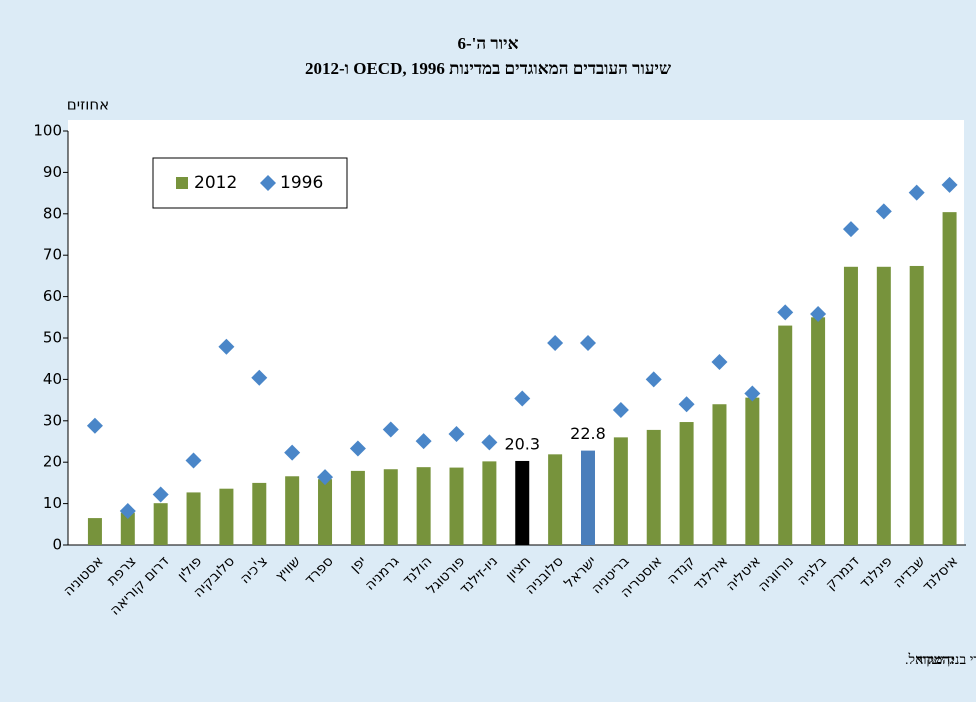 The width and height of the screenshot is (976, 702). What do you see at coordinates (743, 573) in the screenshot?
I see `x-tick-label: איטליה` at bounding box center [743, 573].